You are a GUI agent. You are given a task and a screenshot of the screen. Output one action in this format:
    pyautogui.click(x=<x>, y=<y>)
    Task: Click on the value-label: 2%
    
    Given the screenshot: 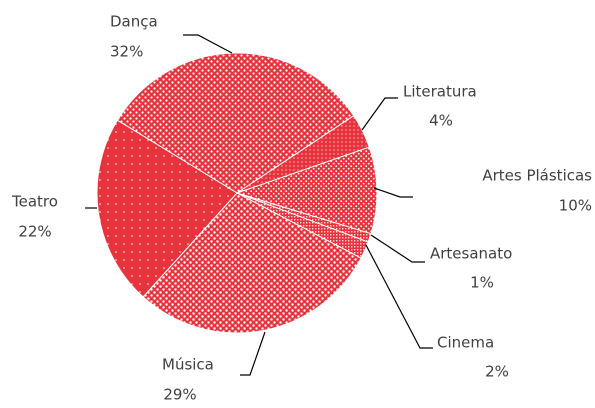 What is the action you would take?
    pyautogui.click(x=497, y=372)
    